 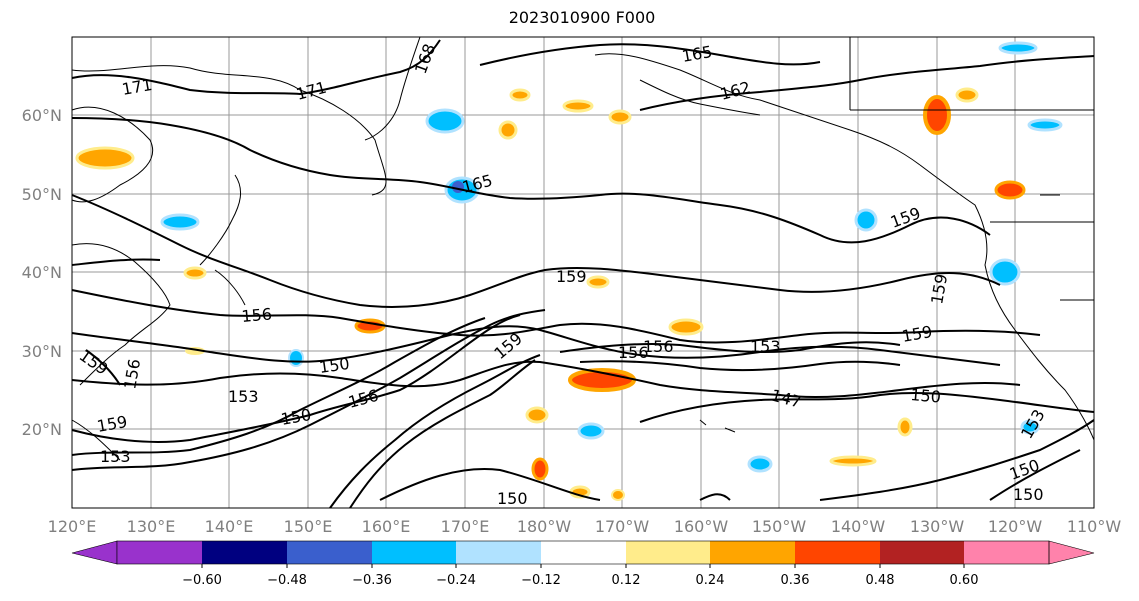 What do you see at coordinates (42, 115) in the screenshot?
I see `lat-label: 60°N` at bounding box center [42, 115].